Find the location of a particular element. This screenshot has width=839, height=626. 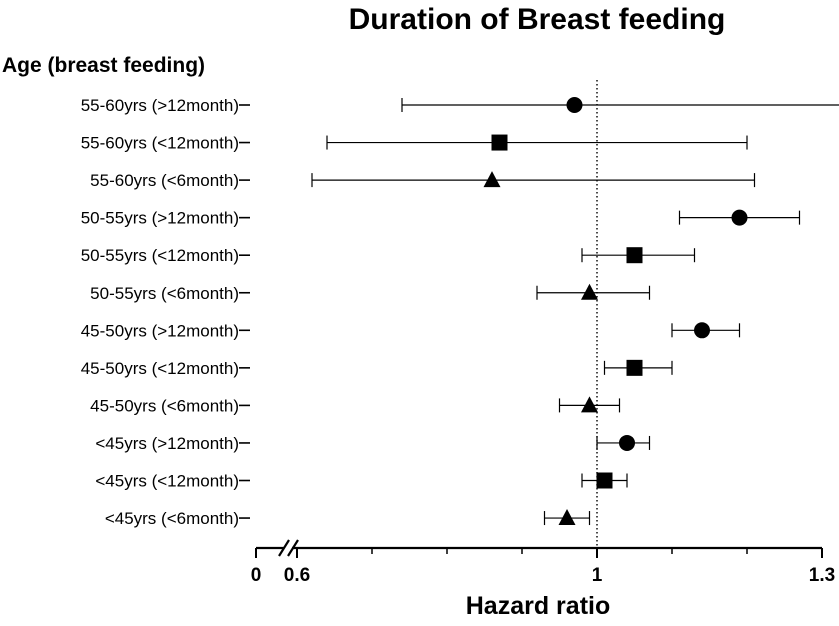

row-label: 55-60yrs (>12month) is located at coordinates (160, 105).